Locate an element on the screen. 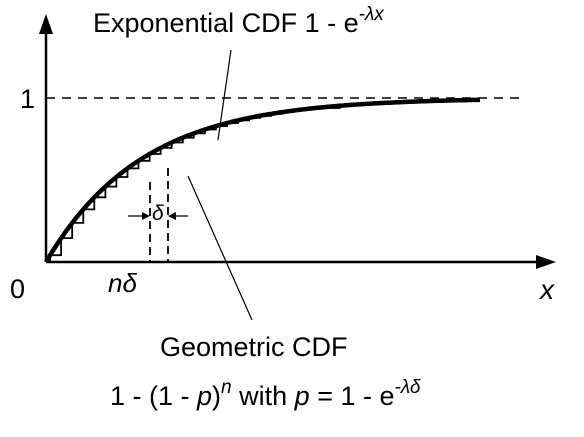  exponential-cdf-label: Exponential CDF 1 - e-λx is located at coordinates (238, 21).